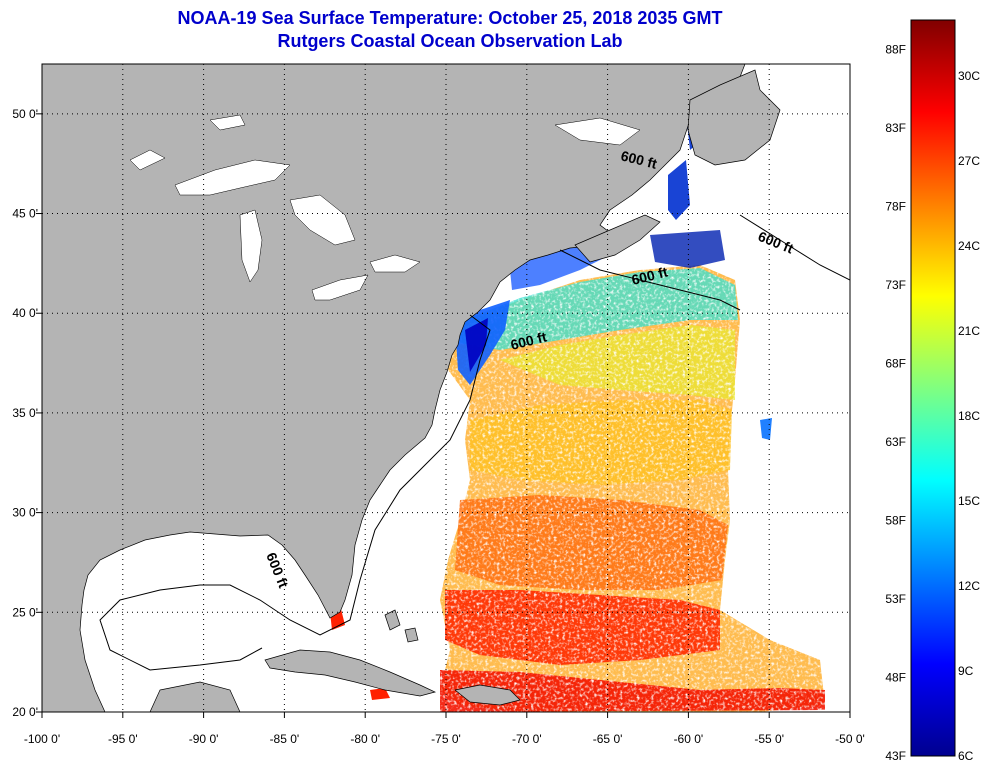 Image resolution: width=984 pixels, height=770 pixels. I want to click on colorbar-f-label: 53F, so click(895, 599).